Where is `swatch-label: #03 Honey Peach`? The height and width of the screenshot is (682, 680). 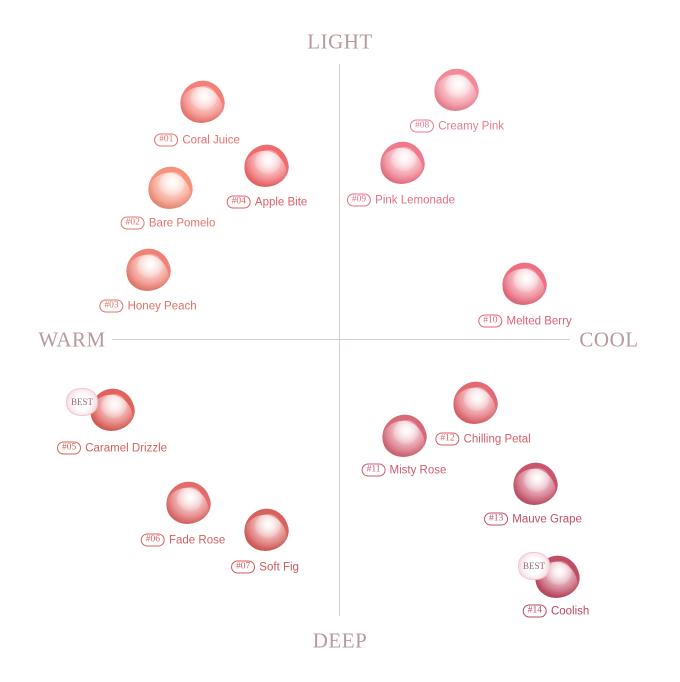
swatch-label: #03 Honey Peach is located at coordinates (148, 306).